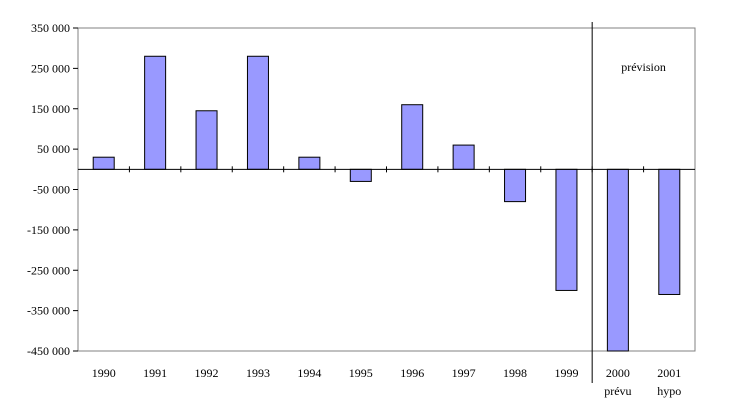  What do you see at coordinates (155, 112) in the screenshot?
I see `bar-1991` at bounding box center [155, 112].